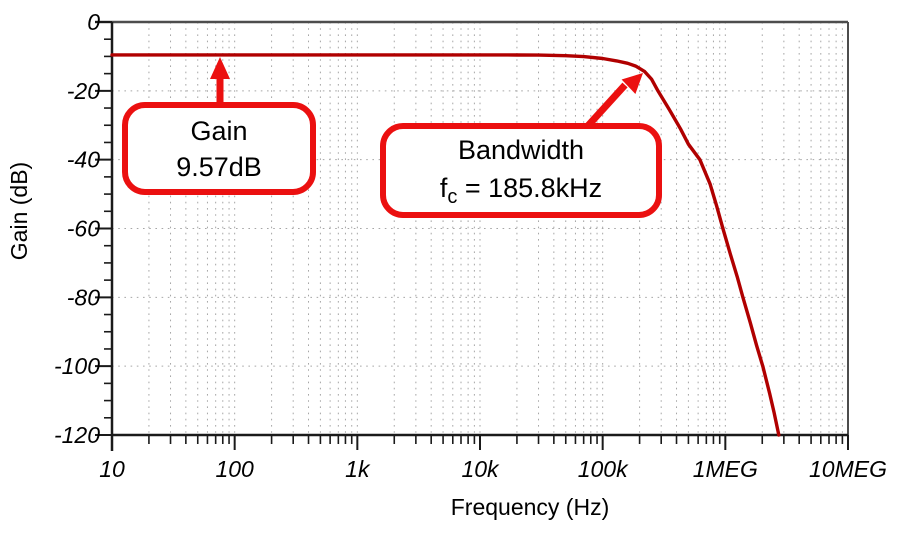 This screenshot has width=909, height=534. I want to click on bandwidth-callout-value: fc = 185.8kHz, so click(521, 190).